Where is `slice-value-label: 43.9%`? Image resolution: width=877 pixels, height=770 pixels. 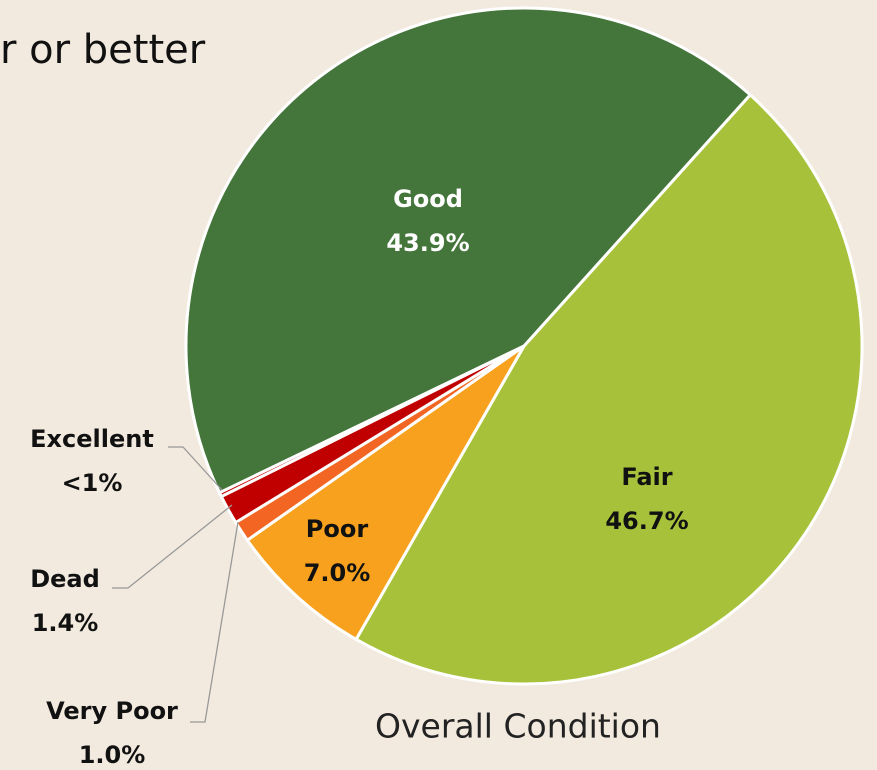
slice-value-label: 43.9% is located at coordinates (427, 243).